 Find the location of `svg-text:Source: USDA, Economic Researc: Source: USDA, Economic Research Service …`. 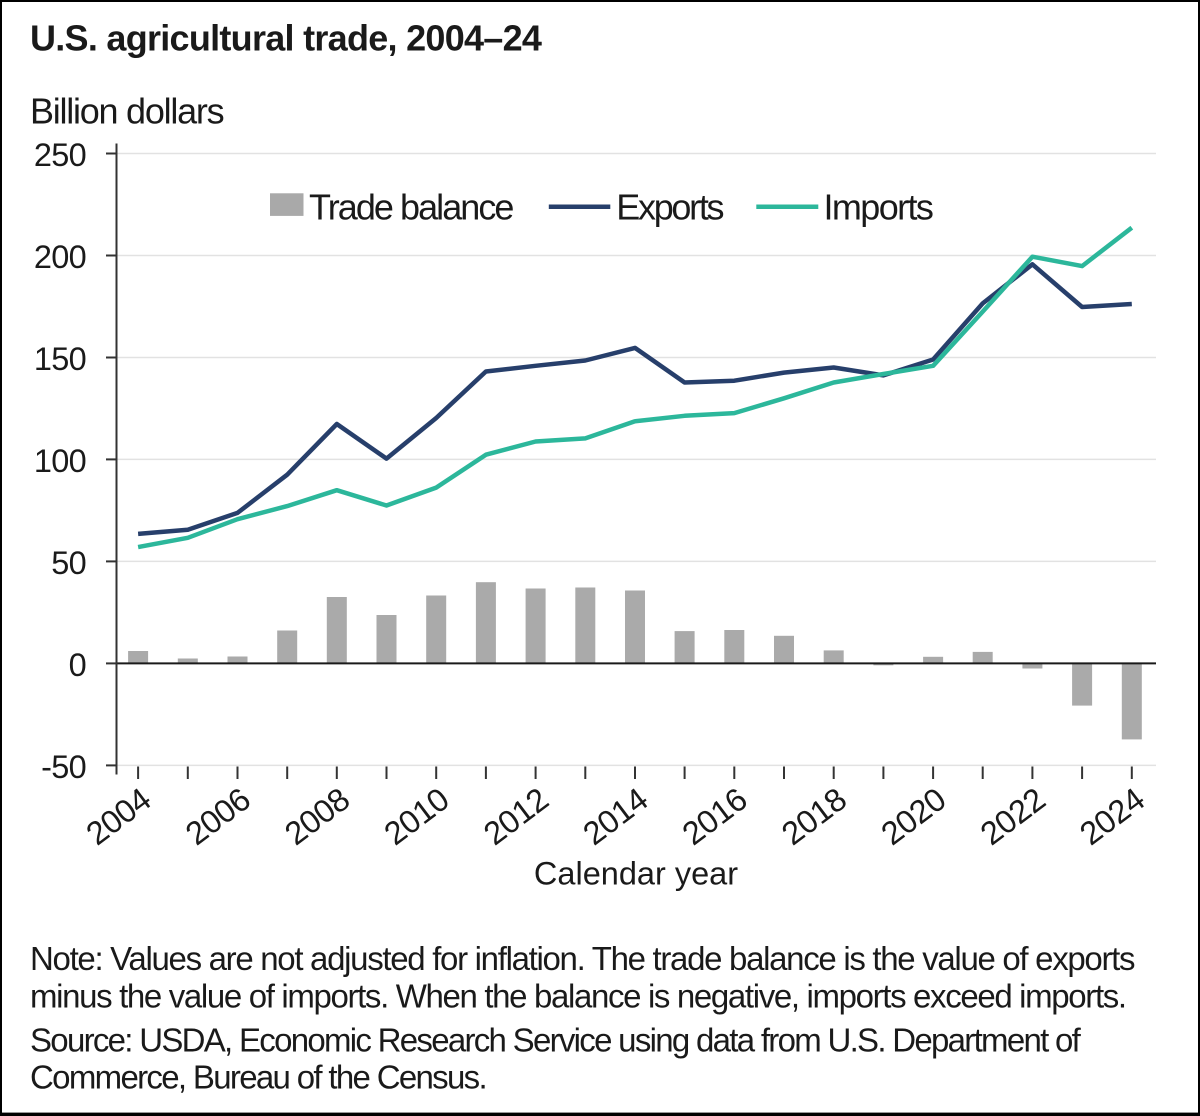

svg-text:Source: USDA, Economic Researc: Source: USDA, Economic Research Service … is located at coordinates (556, 1040).